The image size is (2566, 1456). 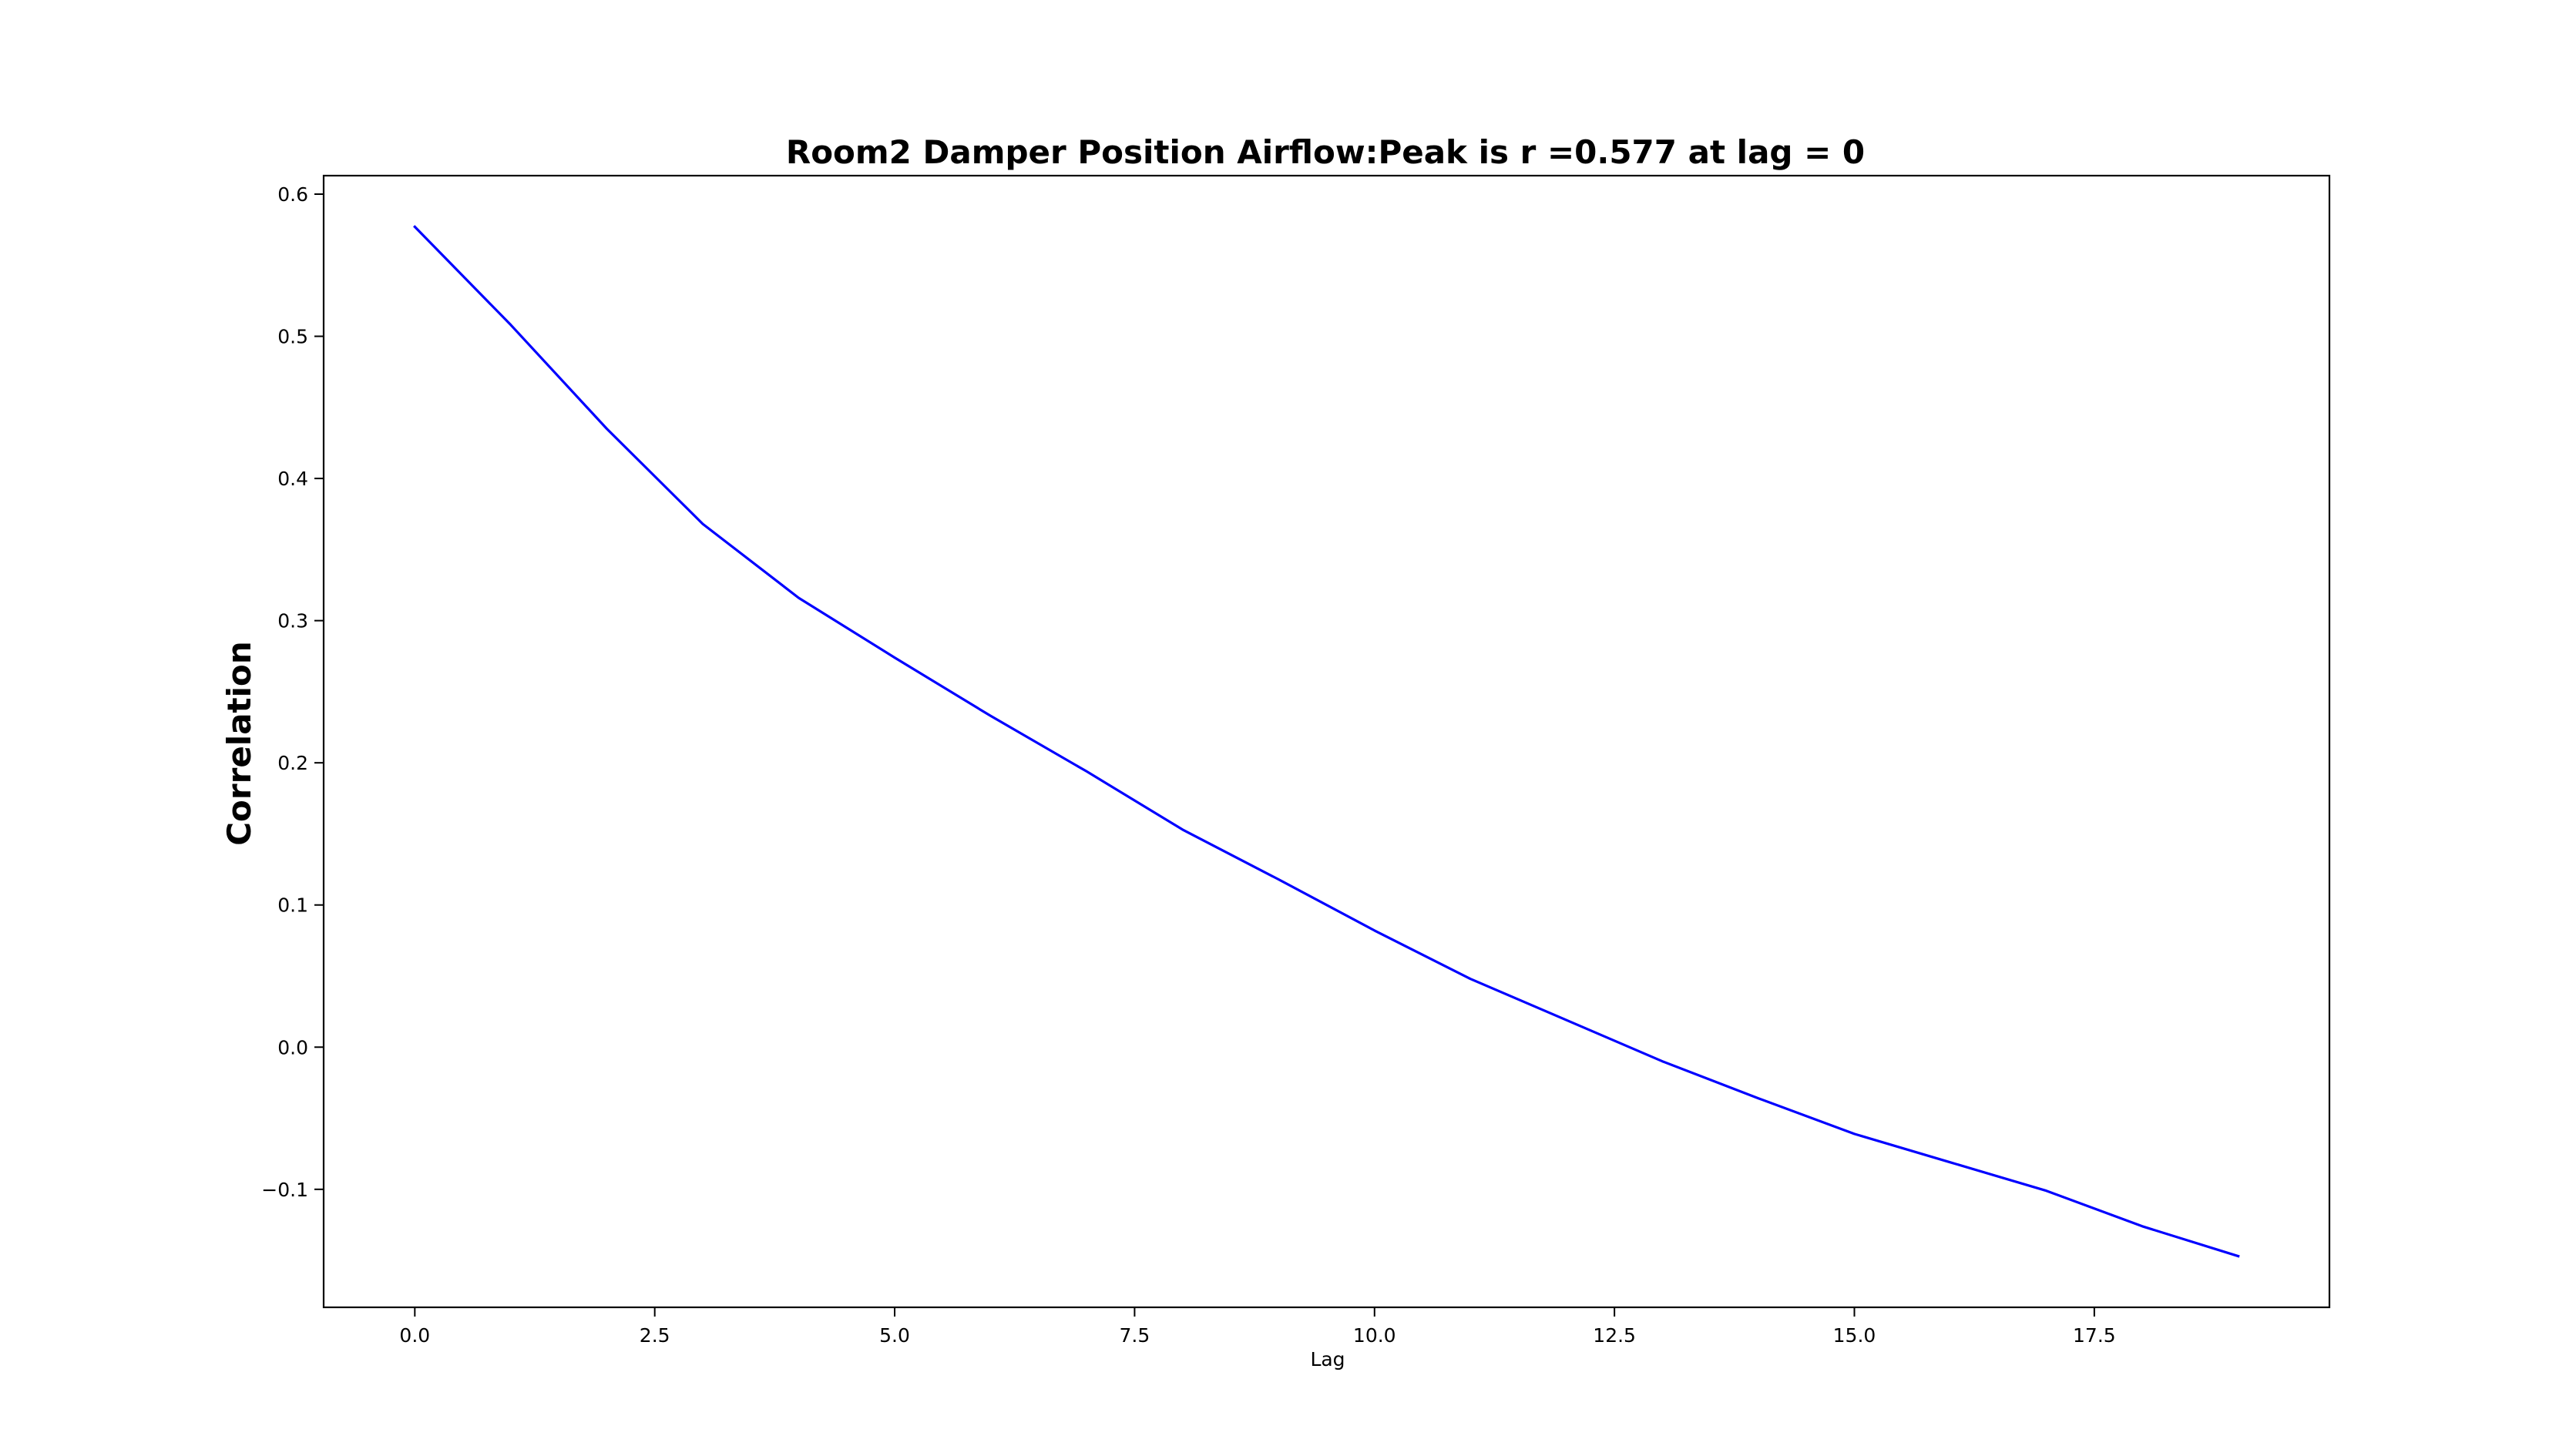 What do you see at coordinates (1374, 1336) in the screenshot?
I see `x-tick-label: 10.0` at bounding box center [1374, 1336].